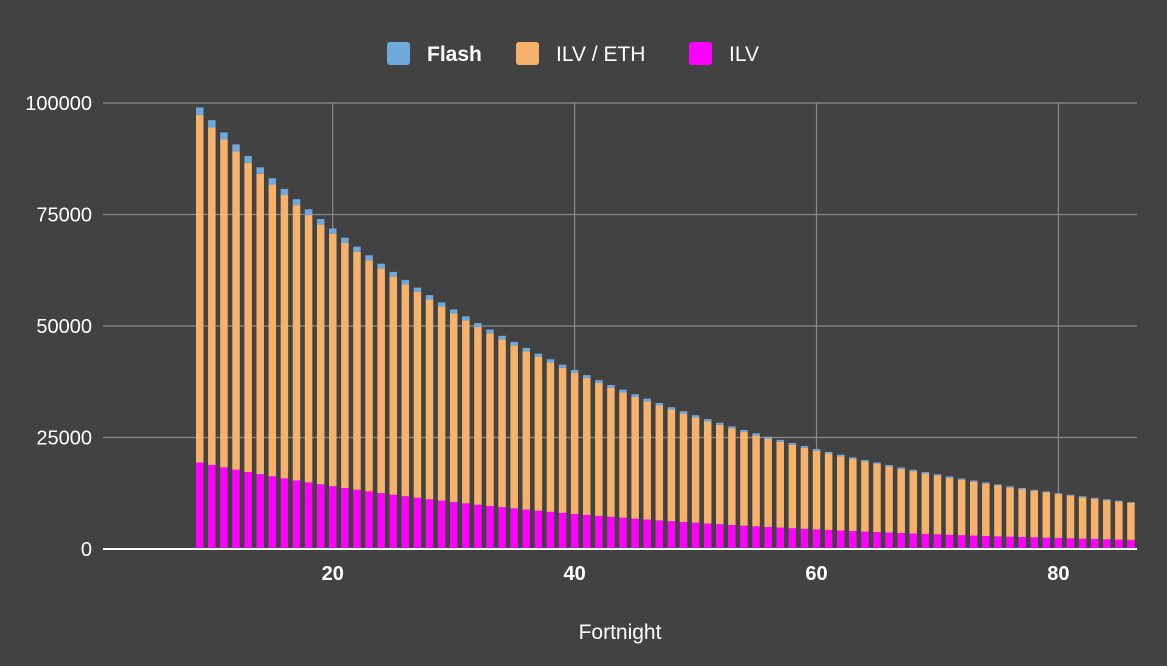 The height and width of the screenshot is (666, 1167). I want to click on y-tick-label: 50000, so click(64, 327).